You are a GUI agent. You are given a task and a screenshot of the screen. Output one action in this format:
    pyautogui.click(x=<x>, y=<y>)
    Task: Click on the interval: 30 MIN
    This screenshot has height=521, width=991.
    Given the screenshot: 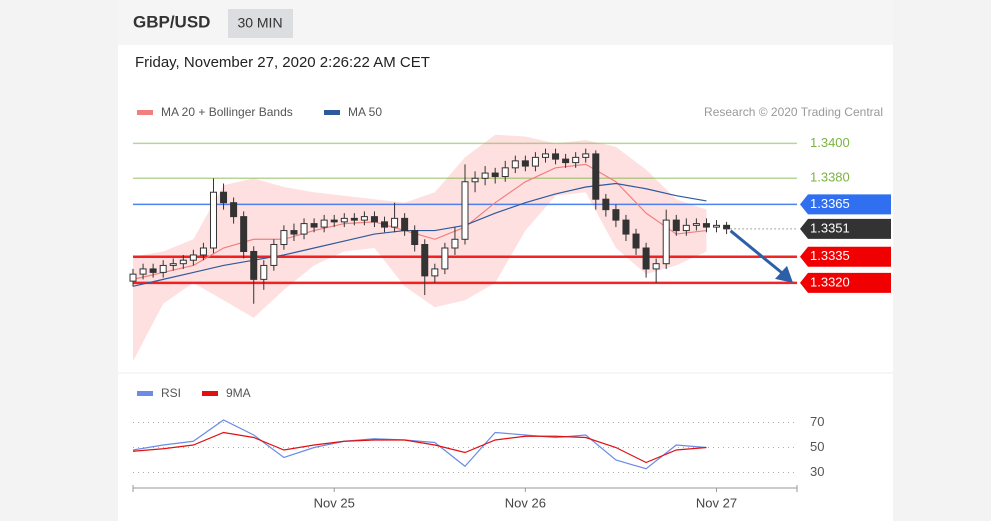 What is the action you would take?
    pyautogui.click(x=259, y=23)
    